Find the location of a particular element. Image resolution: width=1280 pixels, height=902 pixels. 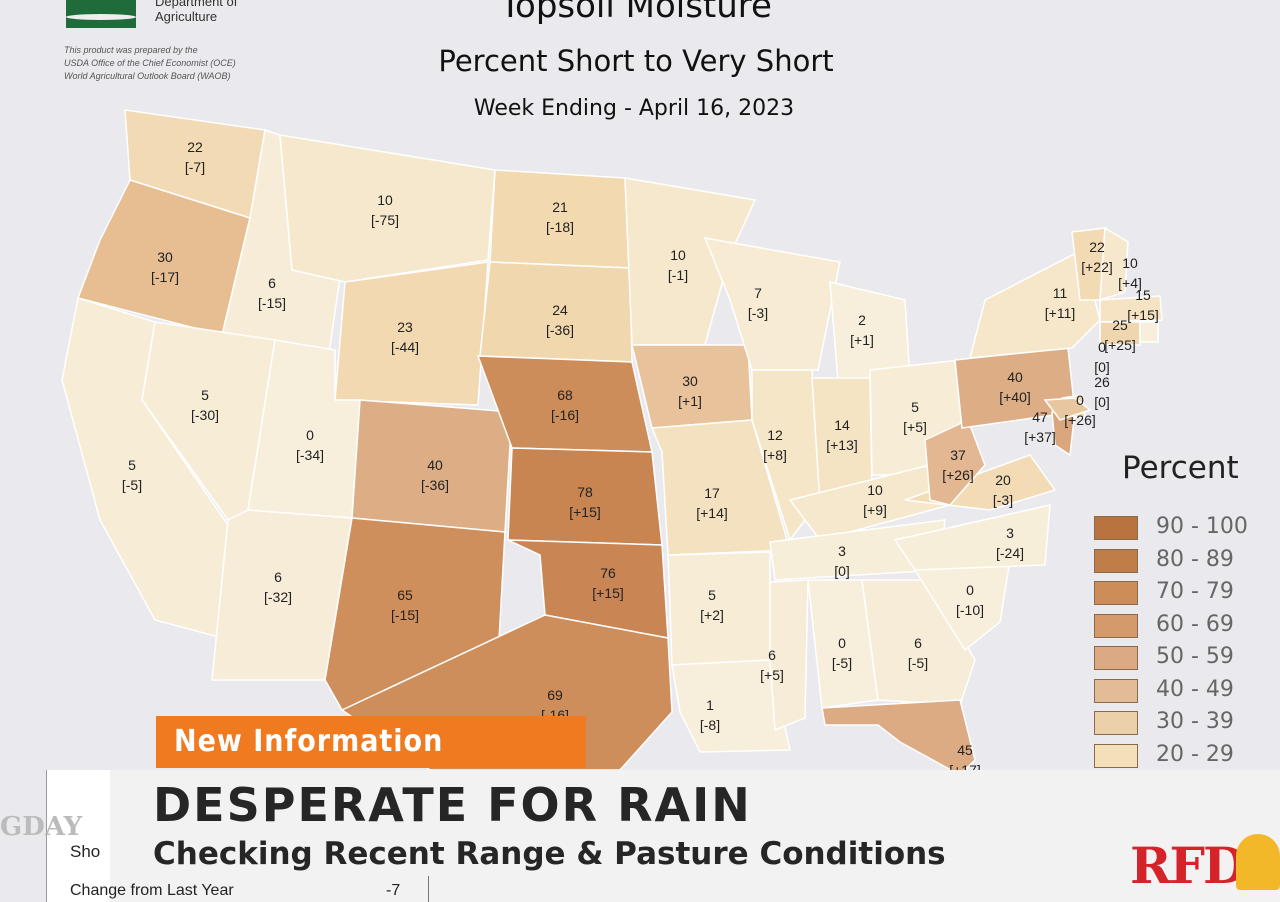

state-az is located at coordinates (282, 595).